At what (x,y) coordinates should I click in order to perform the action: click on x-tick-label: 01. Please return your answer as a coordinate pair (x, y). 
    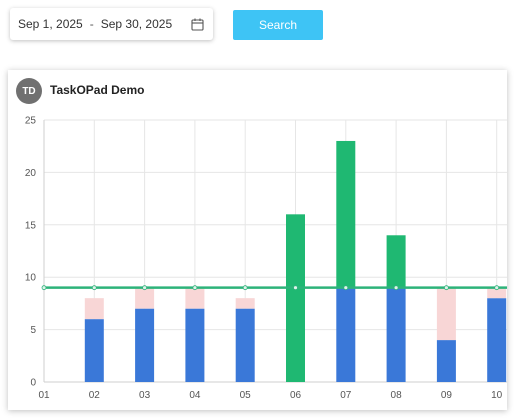
    Looking at the image, I should click on (44, 395).